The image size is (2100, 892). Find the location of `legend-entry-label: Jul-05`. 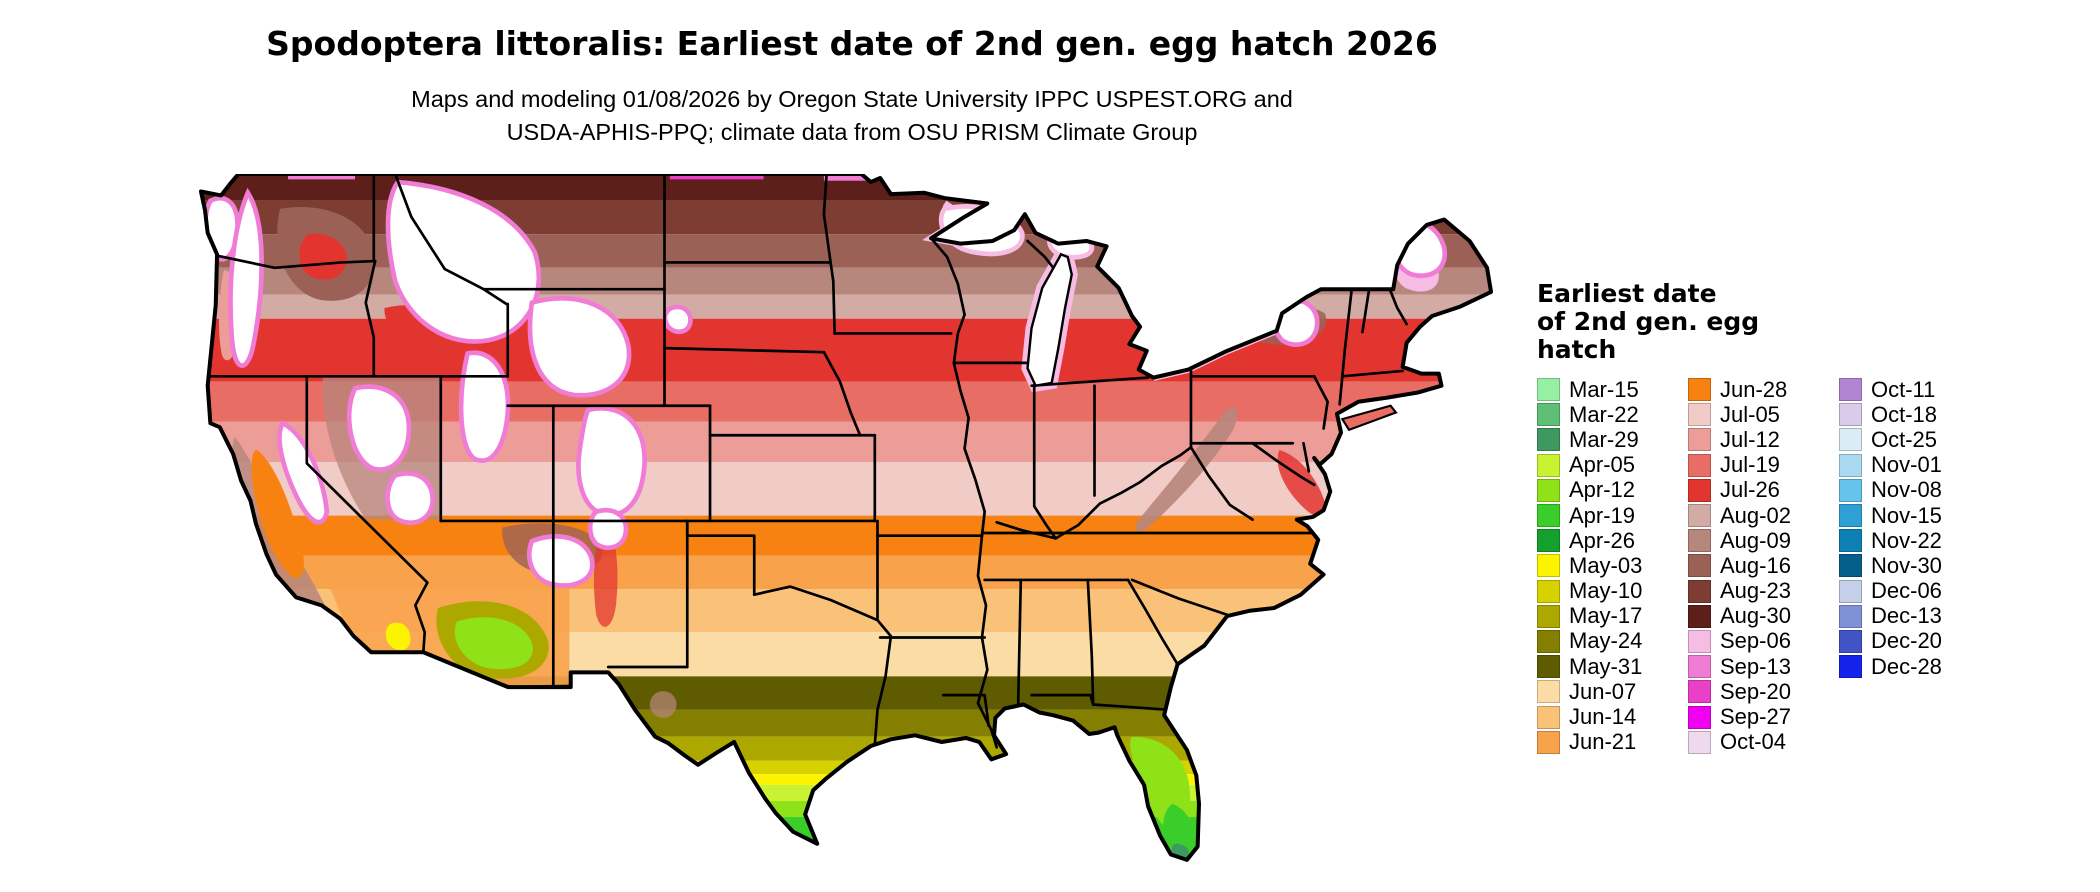

legend-entry-label: Jul-05 is located at coordinates (1750, 414).